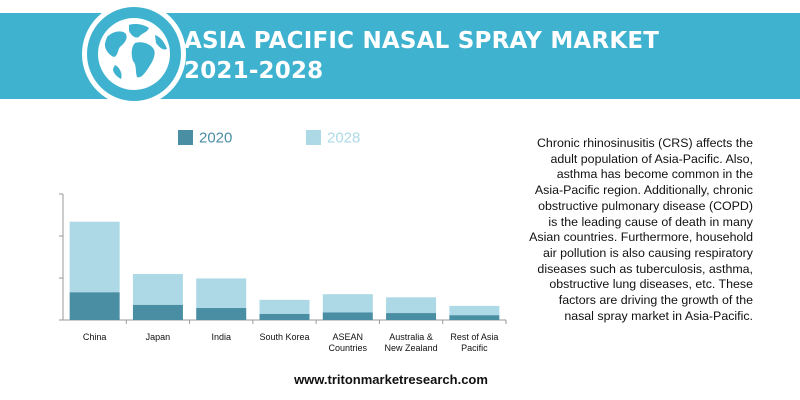 The width and height of the screenshot is (800, 400). I want to click on legend-label-2028: 2028, so click(344, 138).